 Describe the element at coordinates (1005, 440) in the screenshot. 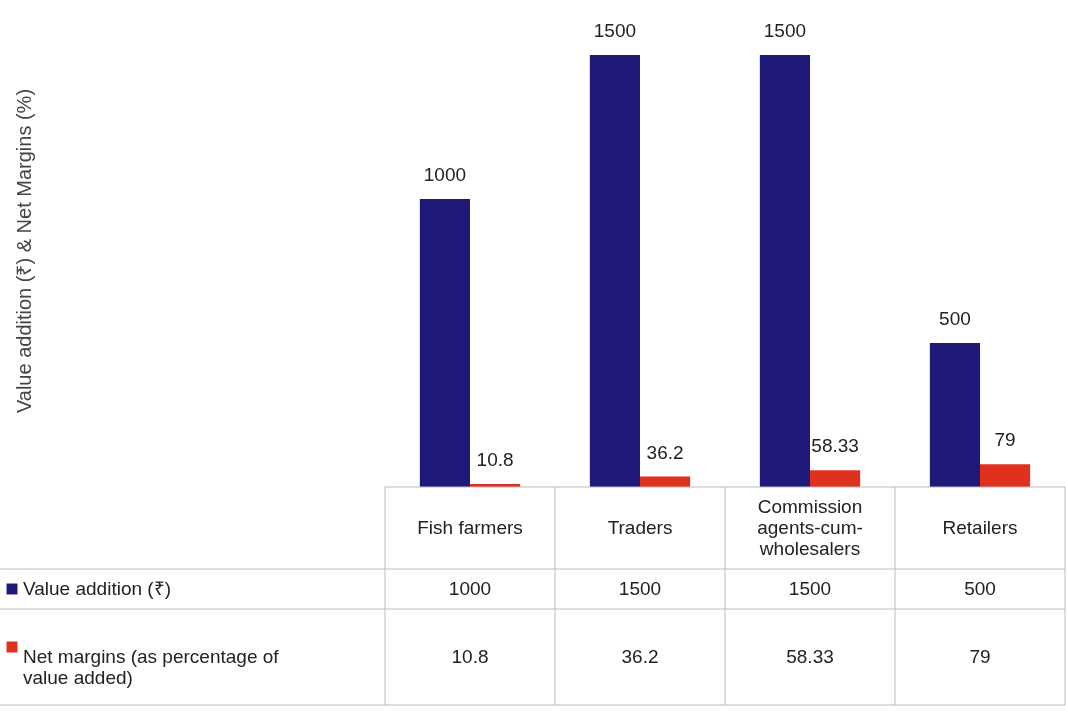

I see `text: 79` at that location.